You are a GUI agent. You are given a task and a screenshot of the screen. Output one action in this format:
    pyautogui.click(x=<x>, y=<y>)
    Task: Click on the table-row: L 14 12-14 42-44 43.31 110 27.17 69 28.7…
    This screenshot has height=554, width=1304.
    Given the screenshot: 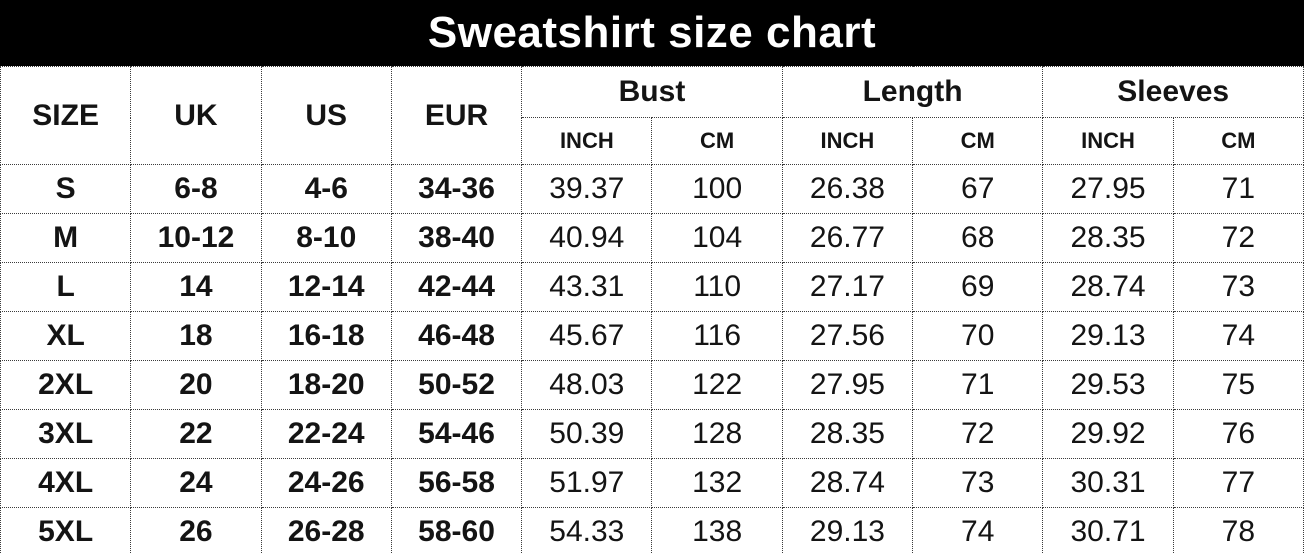 What is the action you would take?
    pyautogui.click(x=652, y=287)
    